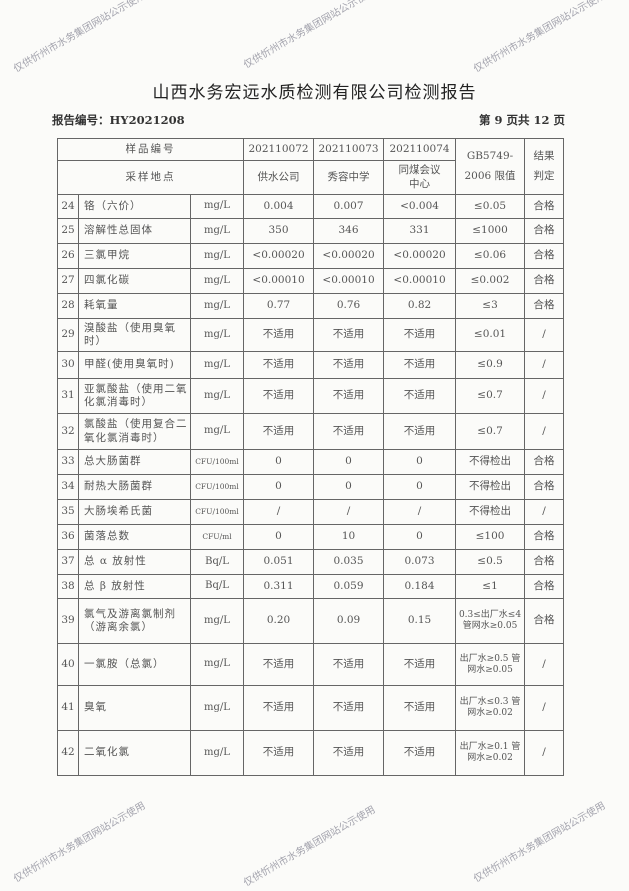 This screenshot has width=629, height=891. Describe the element at coordinates (217, 586) in the screenshot. I see `unit: Bq/L` at that location.